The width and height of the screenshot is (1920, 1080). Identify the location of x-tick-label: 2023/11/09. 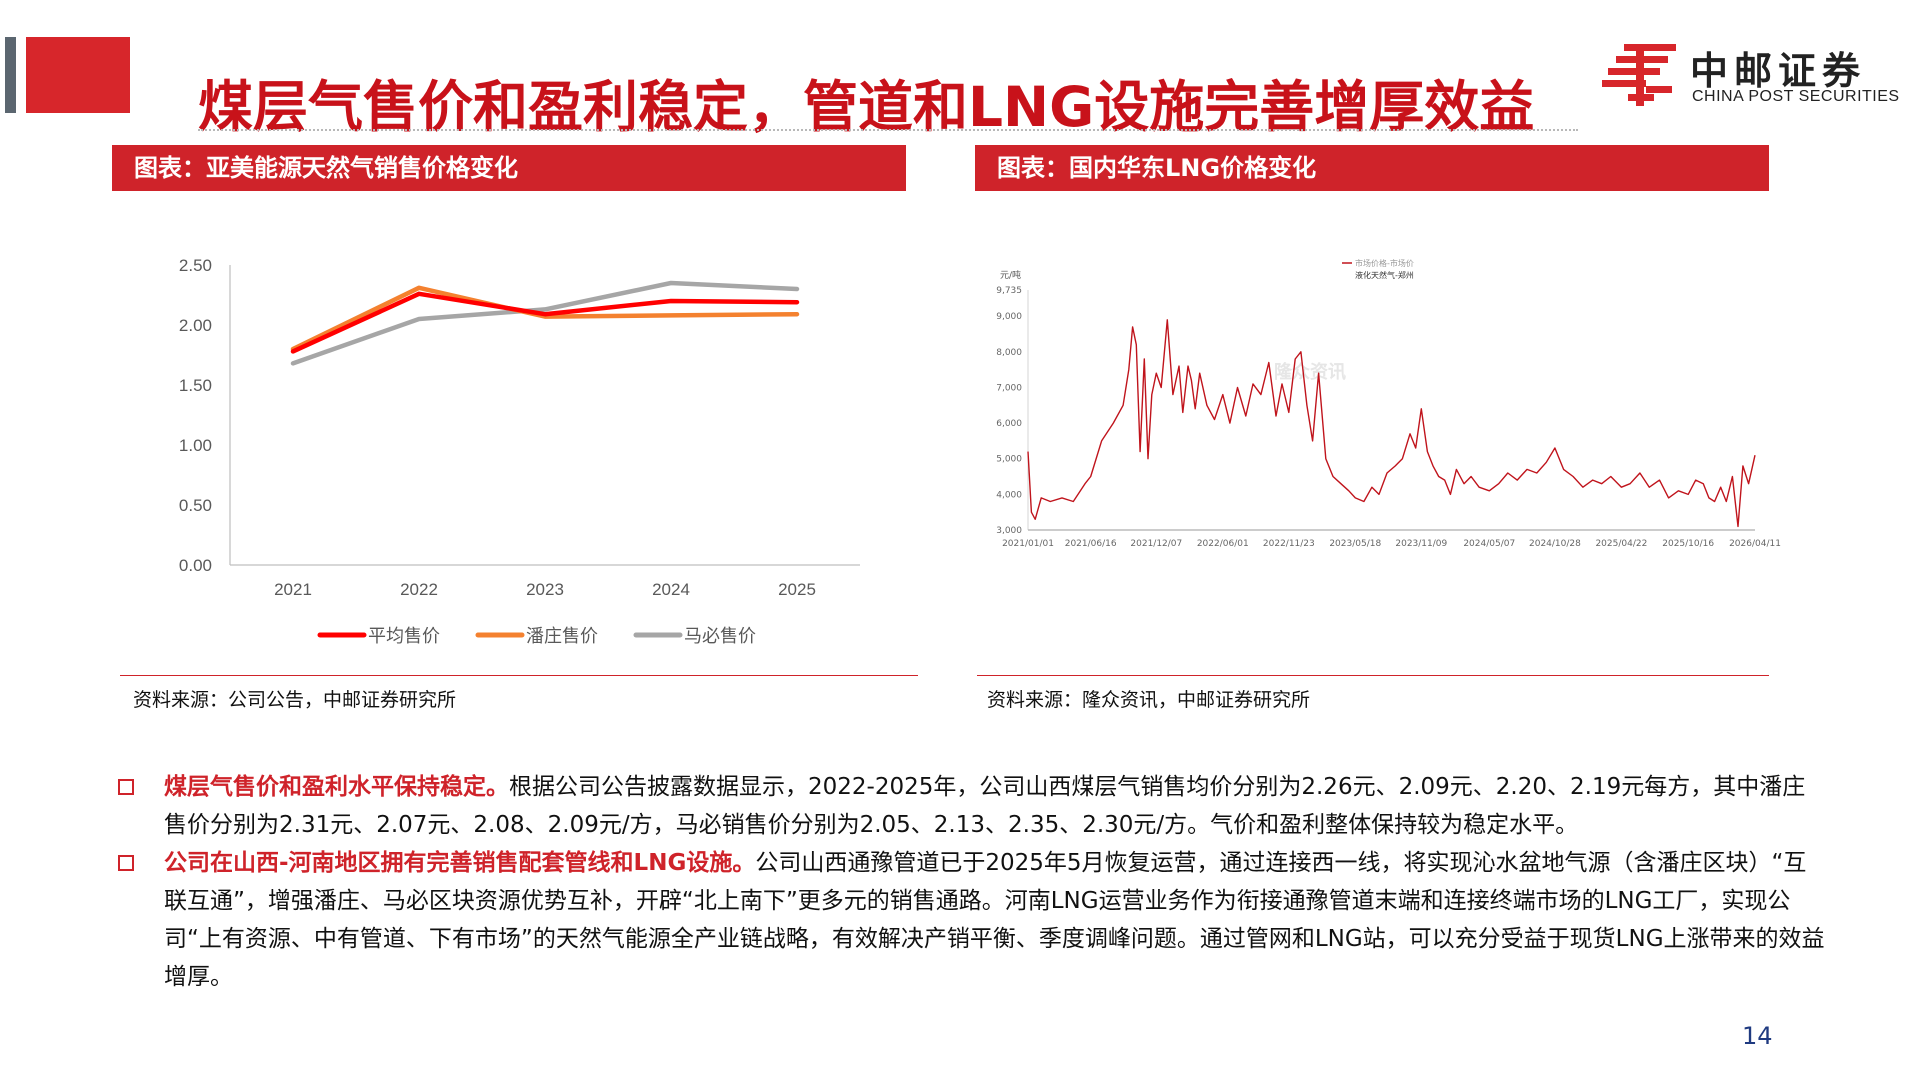
(1421, 544).